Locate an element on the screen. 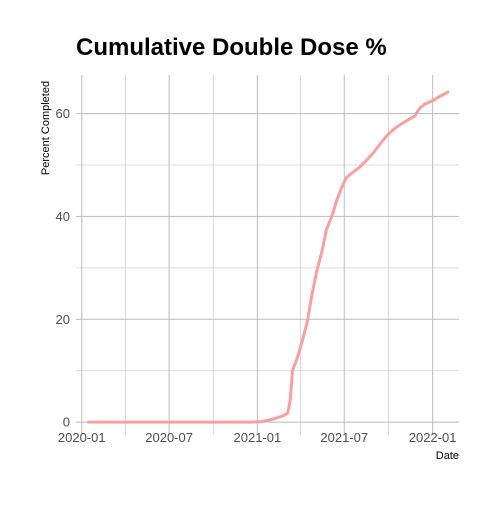 The height and width of the screenshot is (505, 500). x-tick-label: 2020-01 is located at coordinates (82, 437).